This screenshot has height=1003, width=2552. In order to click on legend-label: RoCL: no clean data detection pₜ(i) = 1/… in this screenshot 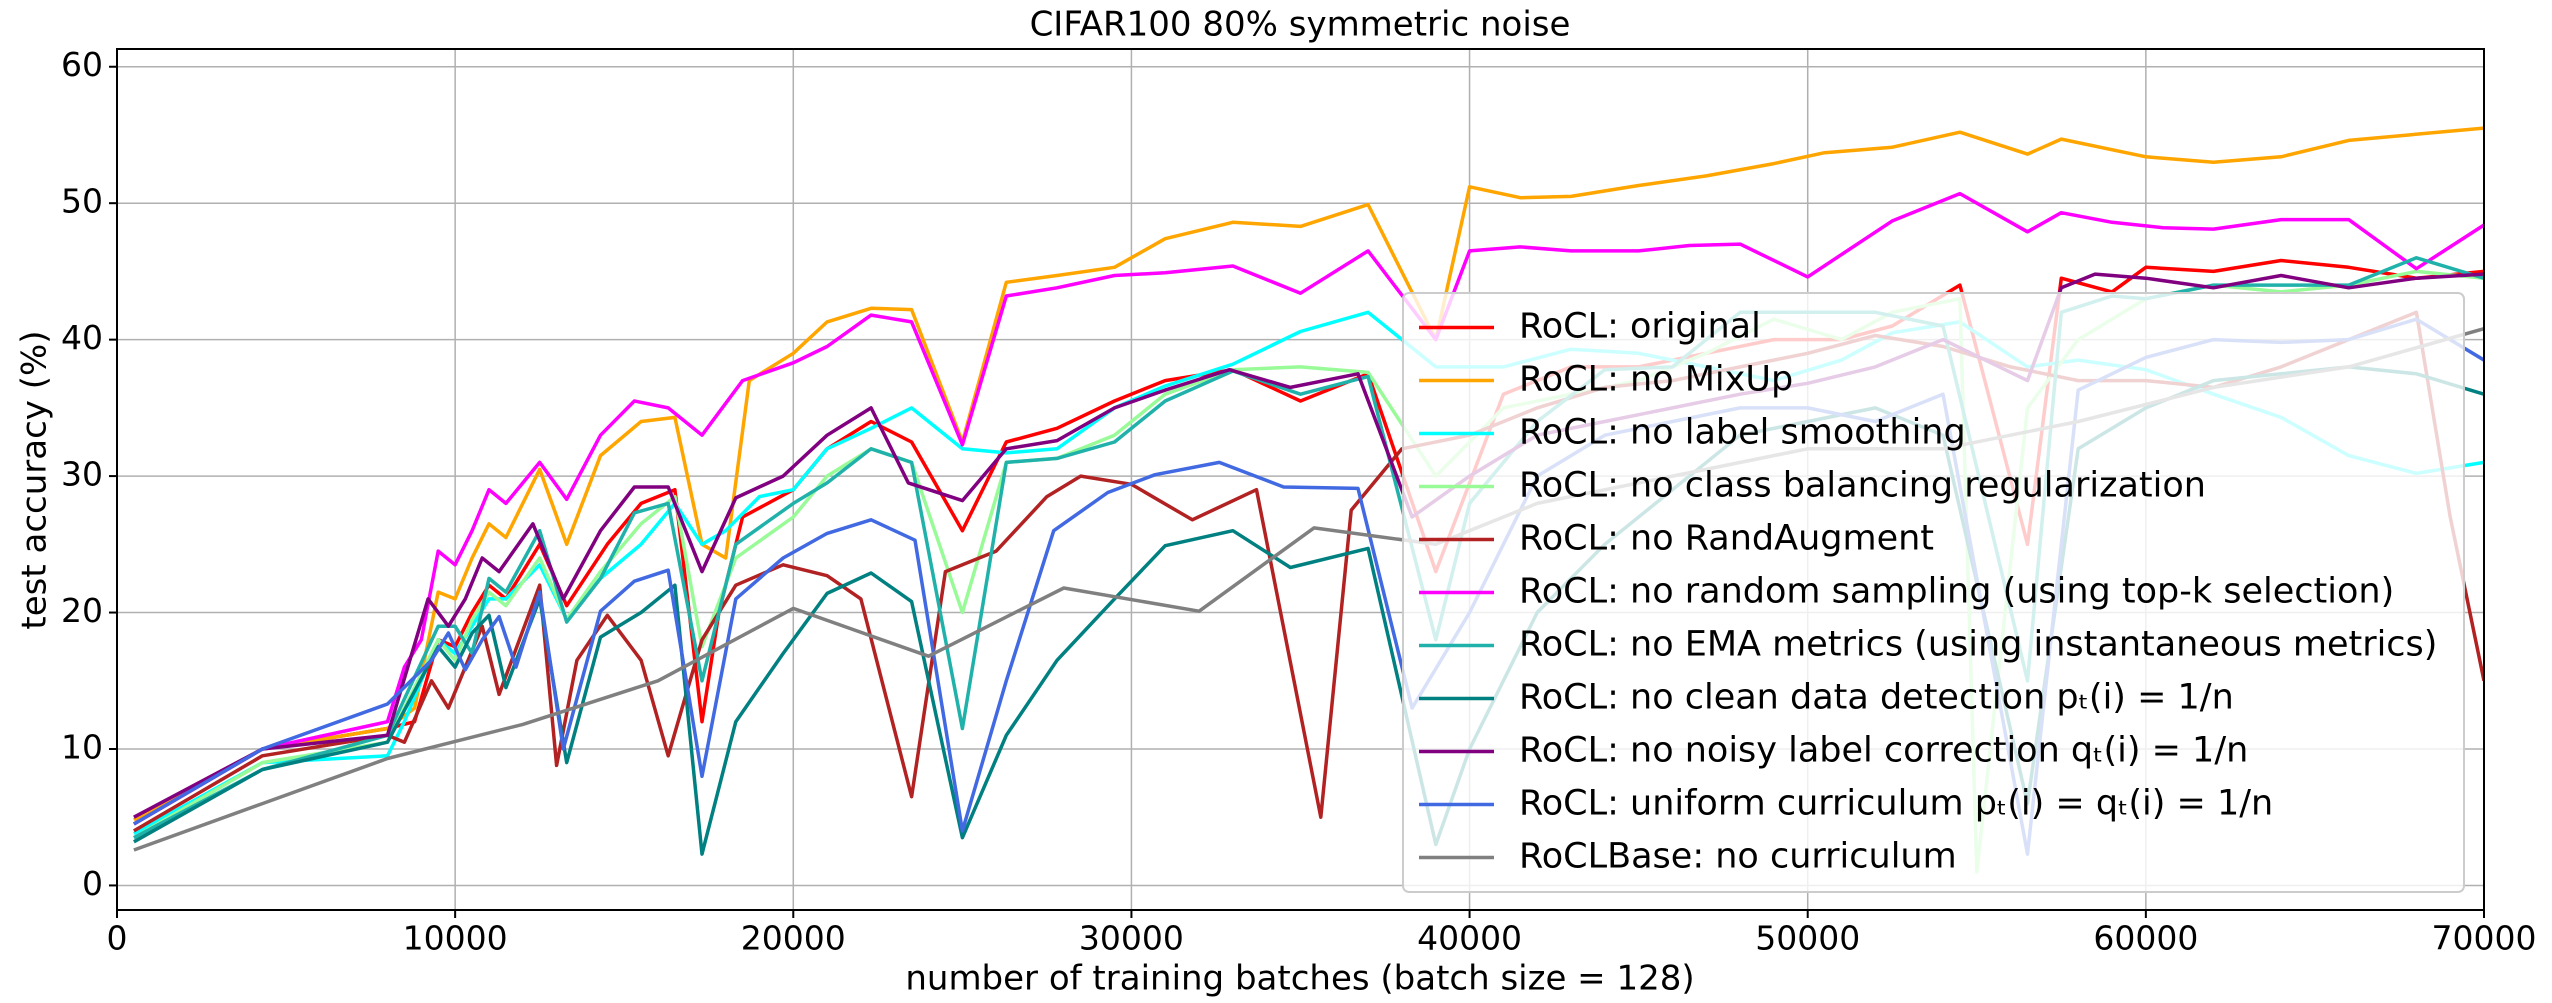, I will do `click(1876, 698)`.